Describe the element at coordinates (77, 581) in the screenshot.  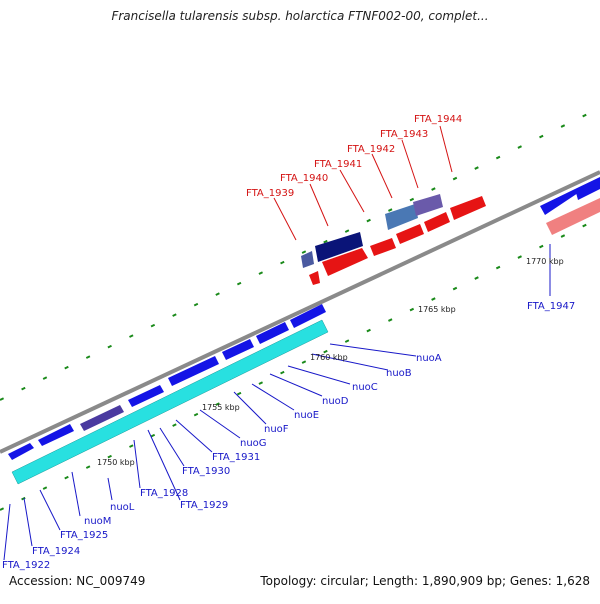
I see `accession-text: Accession: NC_009749` at that location.